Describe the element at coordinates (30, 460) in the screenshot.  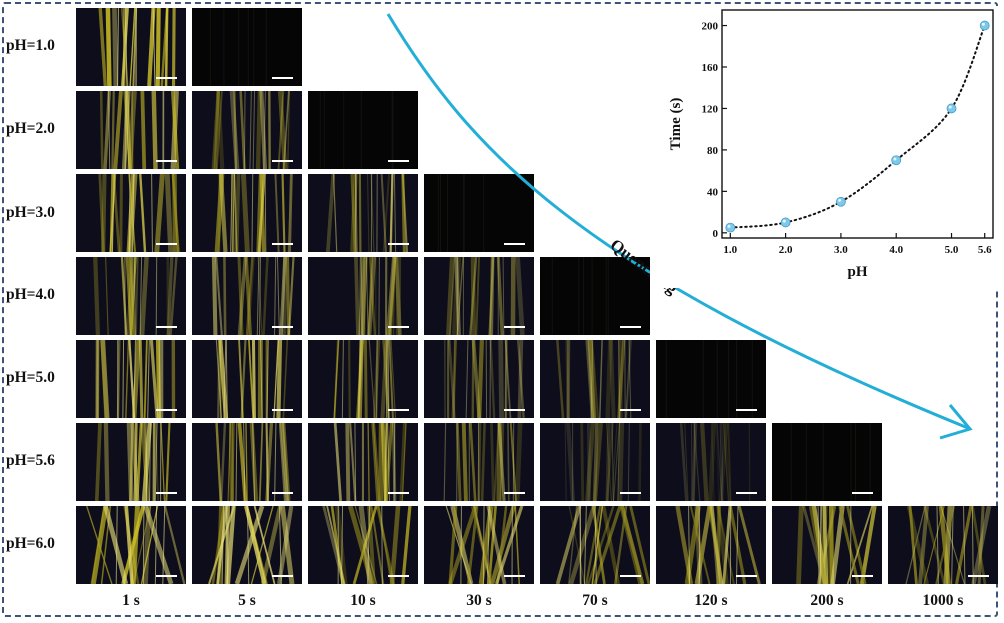
I see `row-label-5: pH=5.6` at that location.